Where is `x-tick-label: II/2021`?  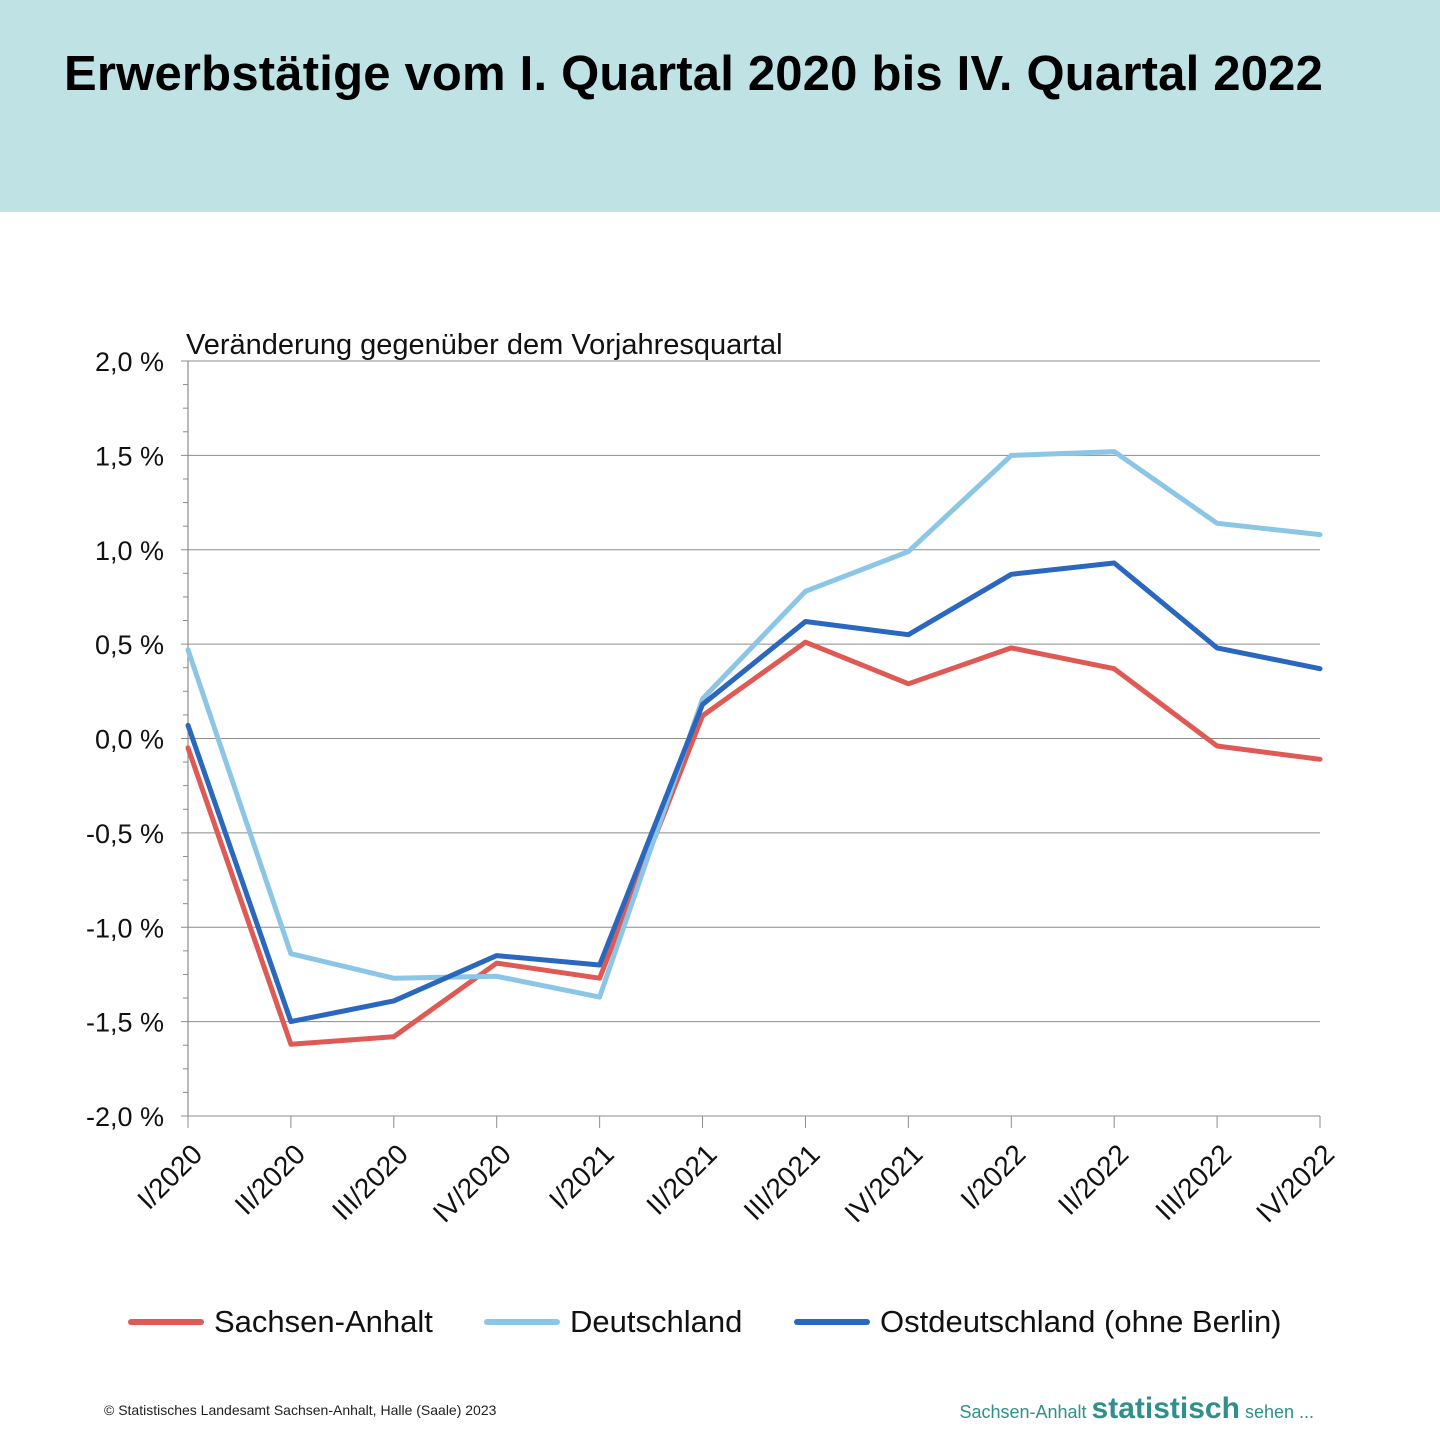
x-tick-label: II/2021 is located at coordinates (681, 1179).